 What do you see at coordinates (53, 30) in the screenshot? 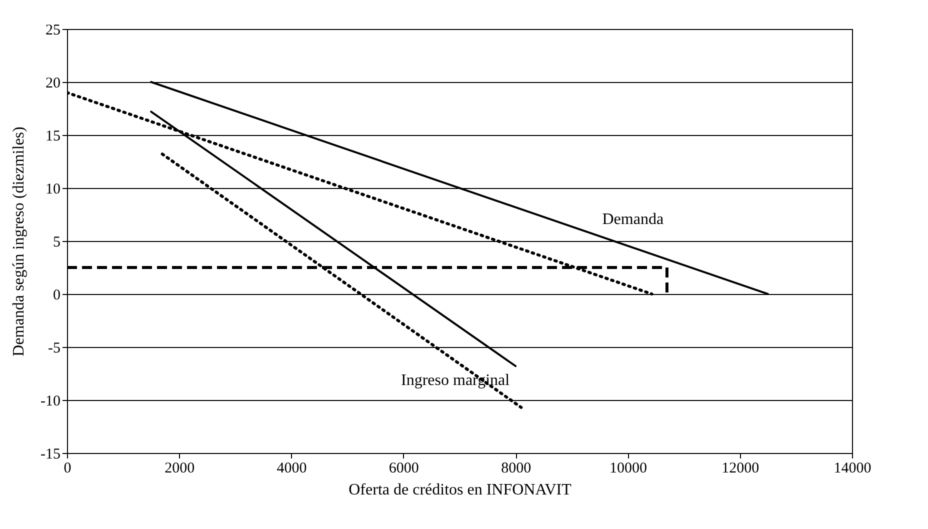
I see `y-tick-label: 25` at bounding box center [53, 30].